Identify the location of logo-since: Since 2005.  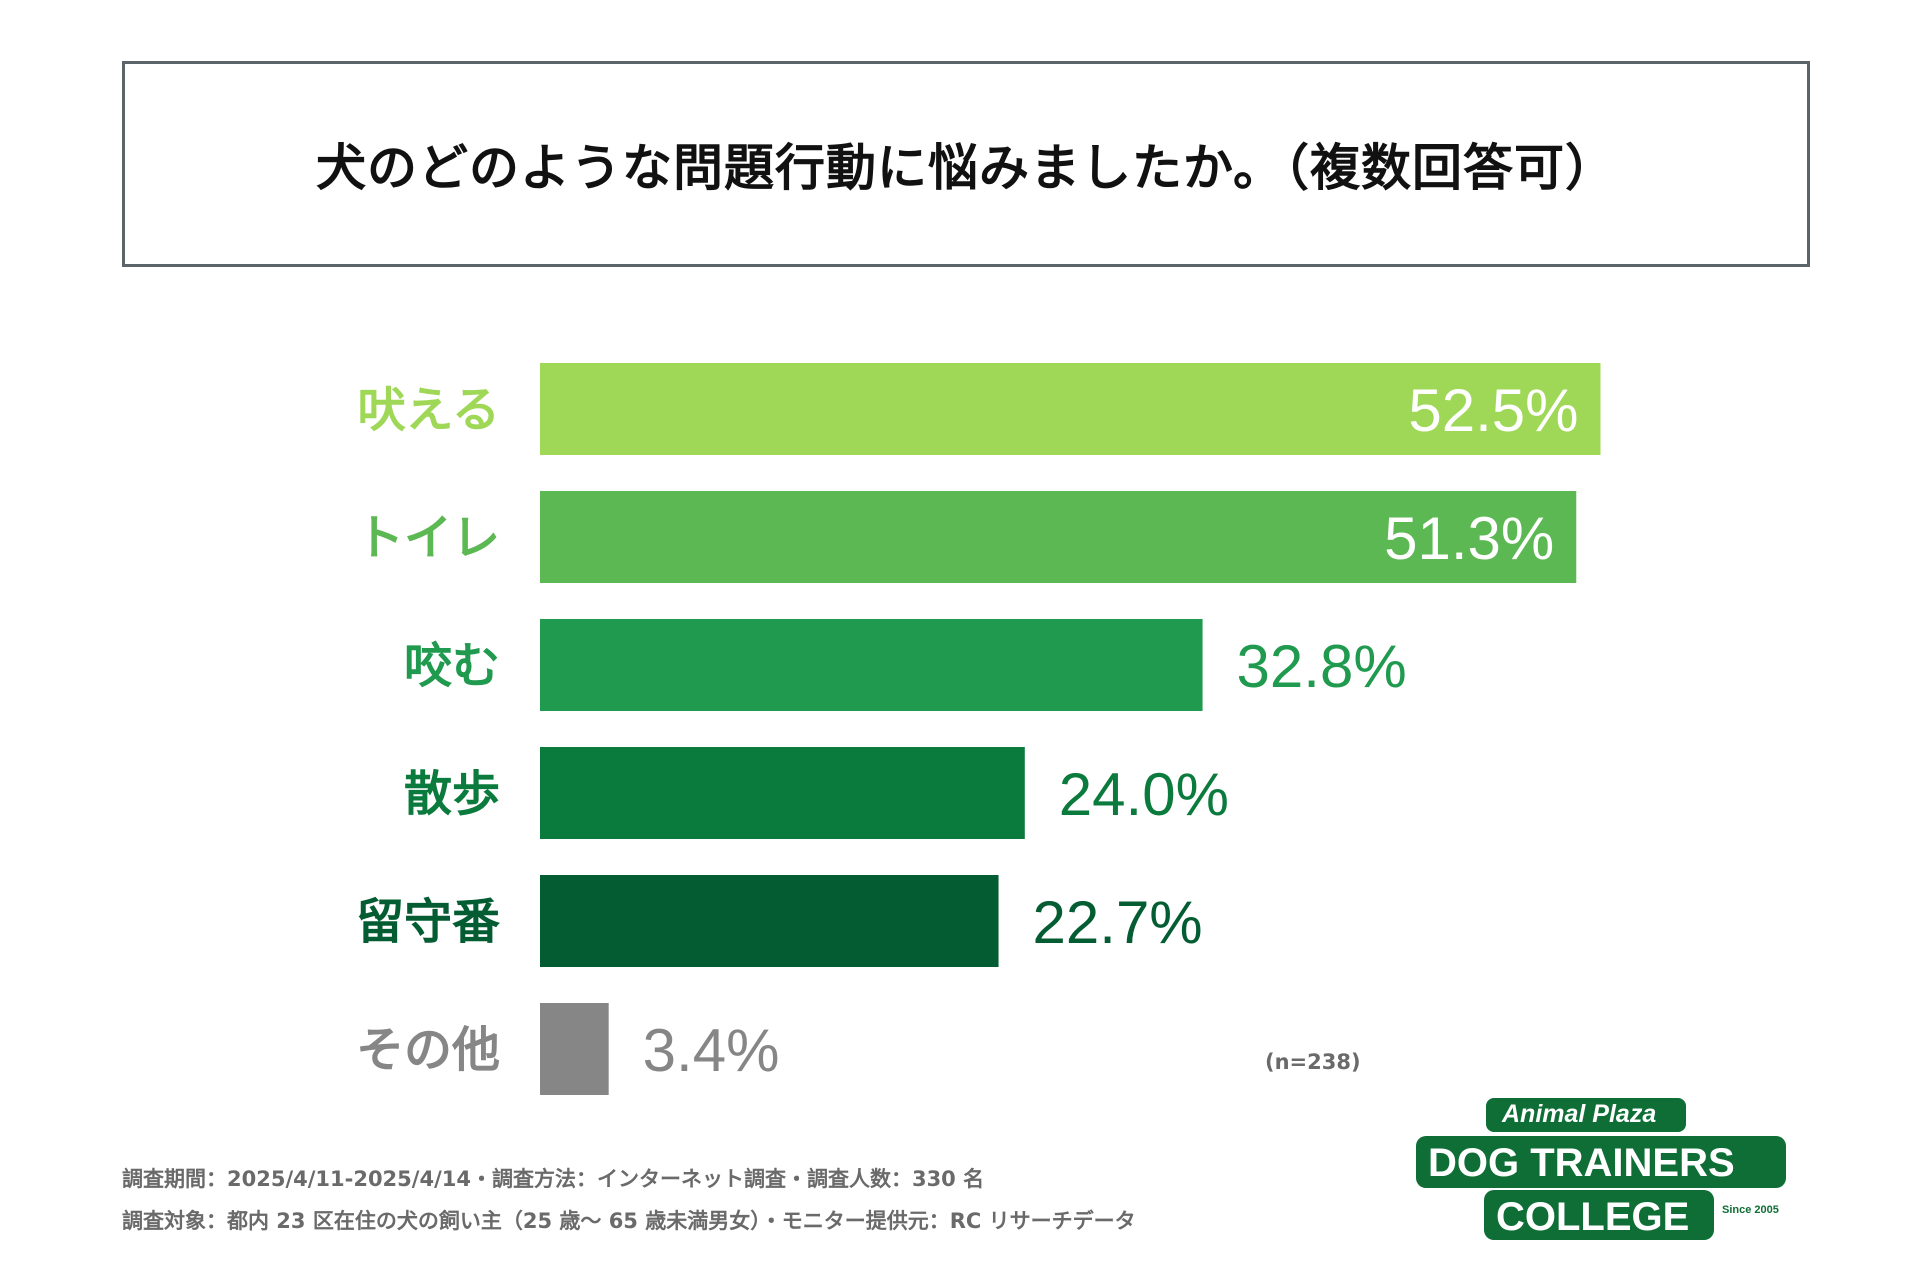
(1750, 1210).